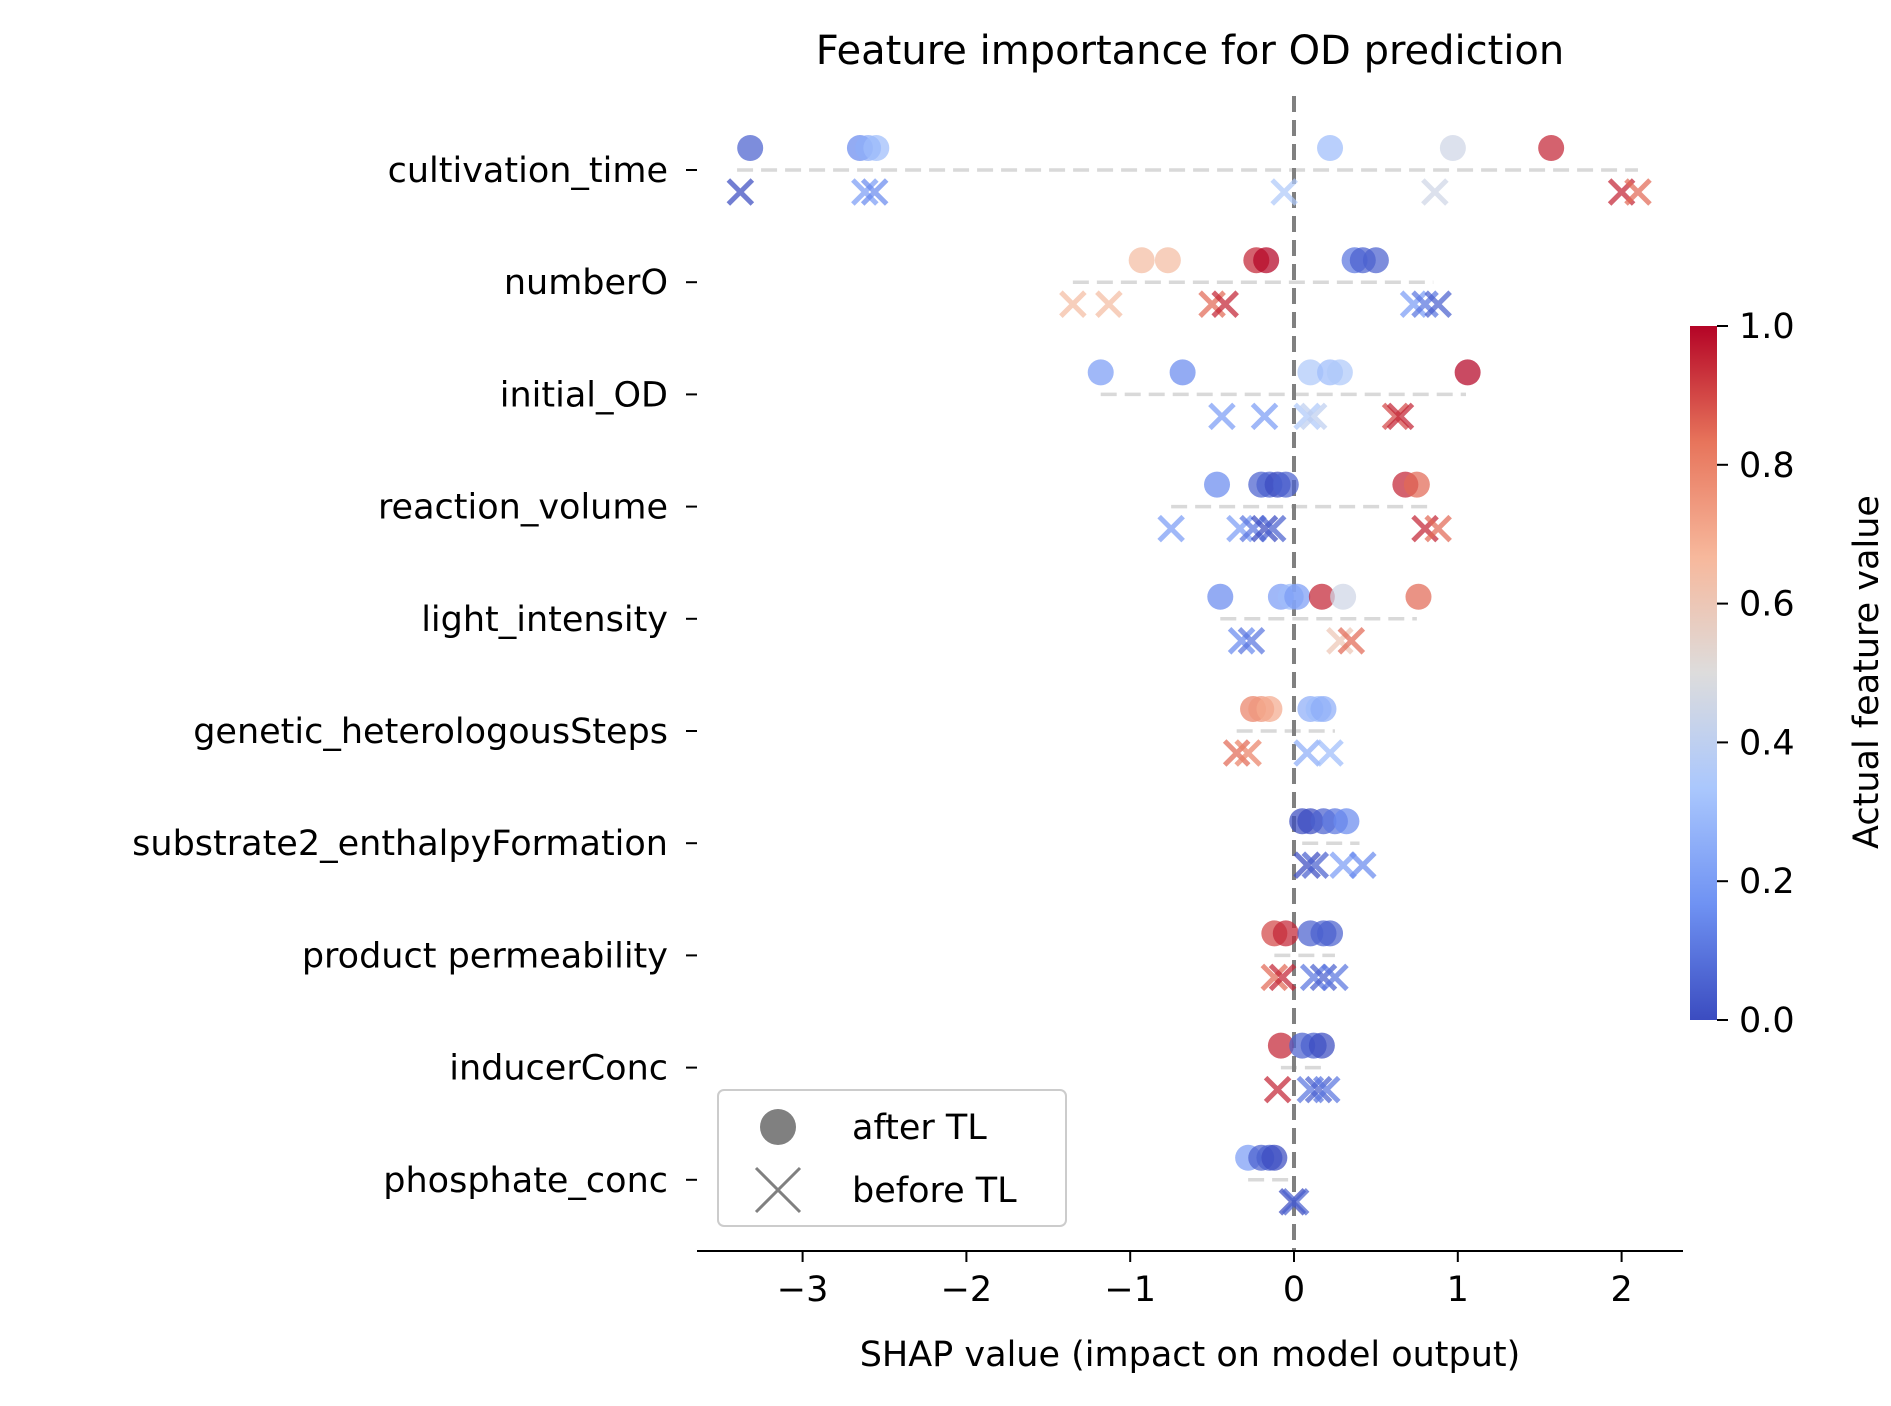 The image size is (1891, 1406). What do you see at coordinates (544, 620) in the screenshot?
I see `y-tick-label: light_intensity` at bounding box center [544, 620].